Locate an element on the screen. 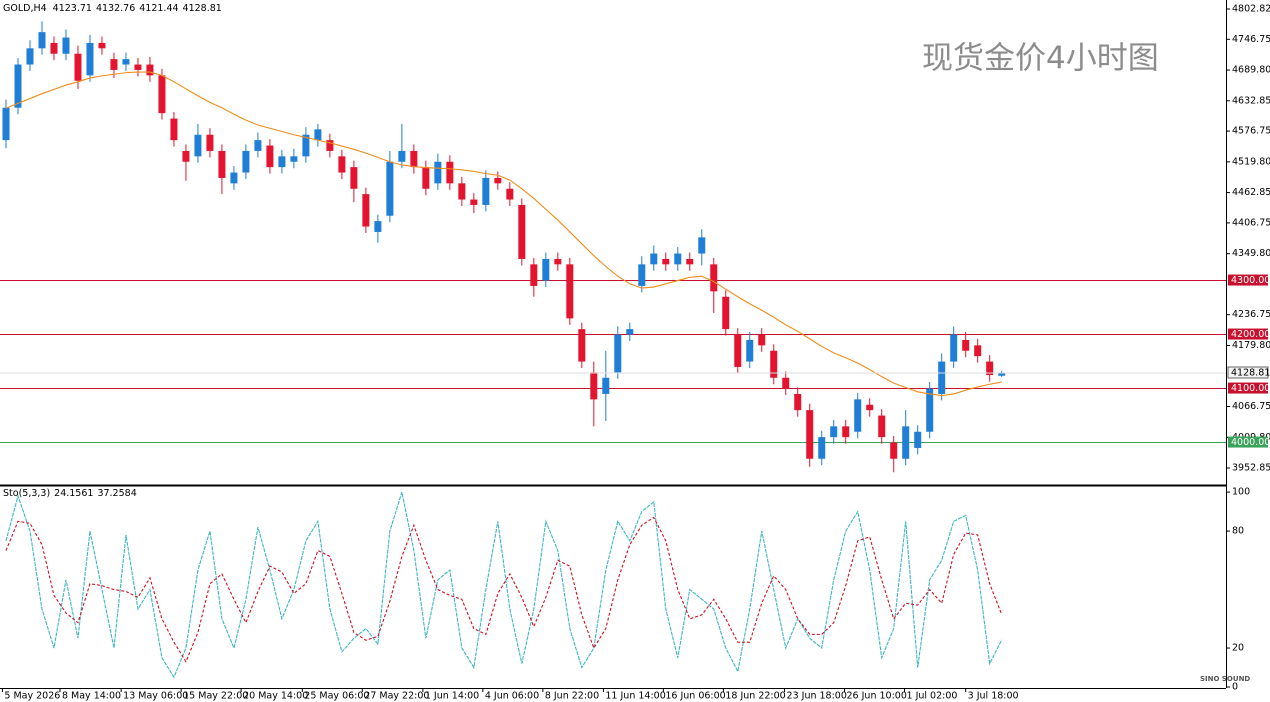  y-tick-label: 3952.85 is located at coordinates (1251, 468).